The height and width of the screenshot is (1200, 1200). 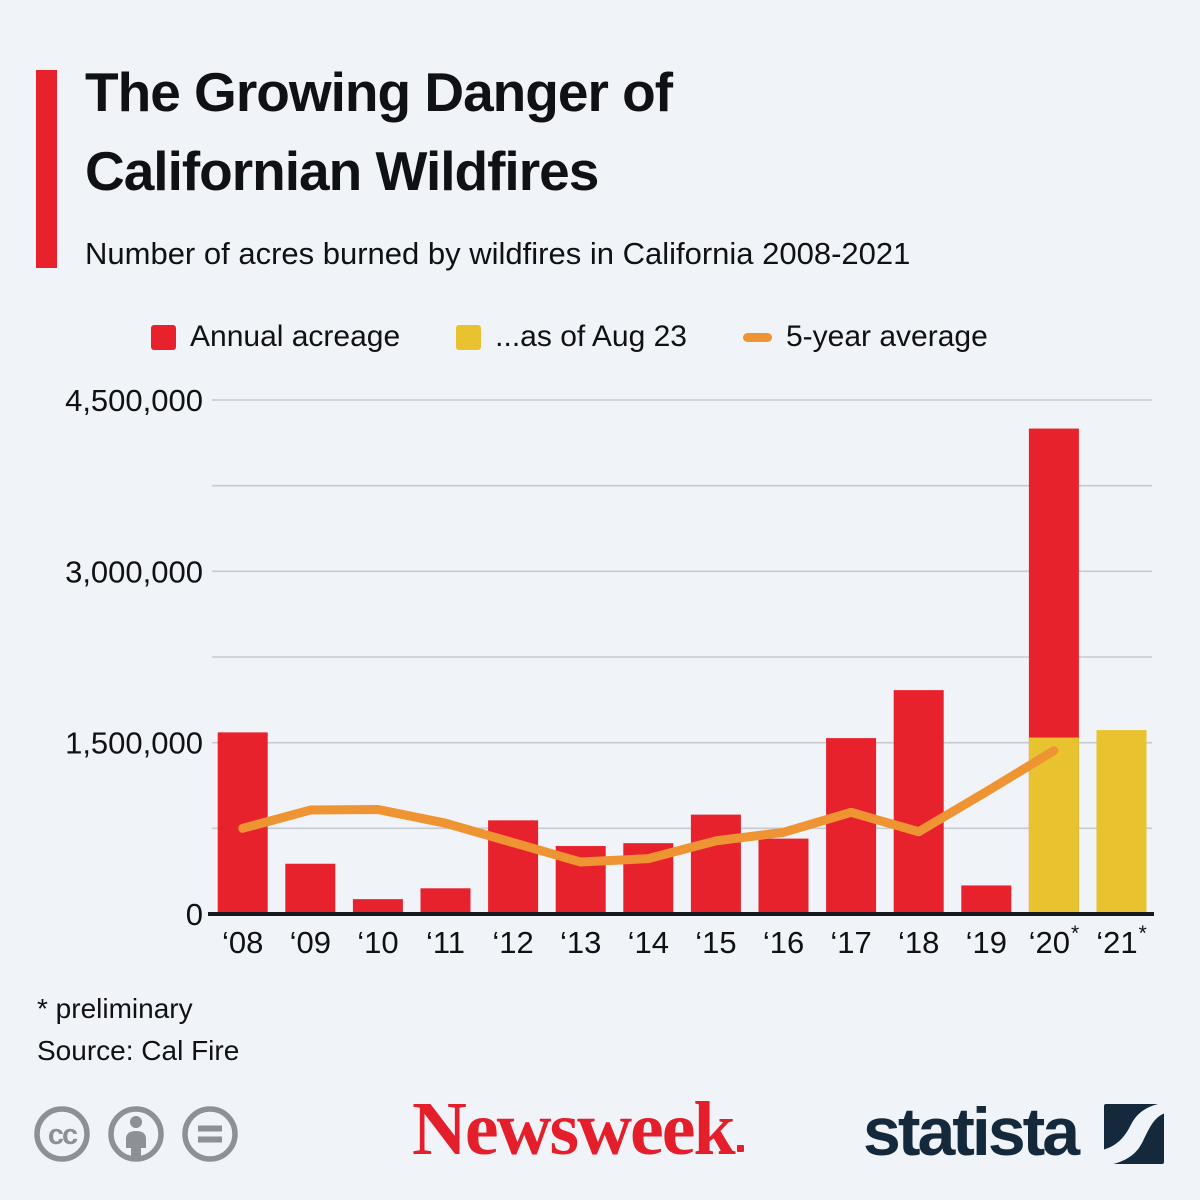 What do you see at coordinates (194, 914) in the screenshot?
I see `y-axis-label: 0` at bounding box center [194, 914].